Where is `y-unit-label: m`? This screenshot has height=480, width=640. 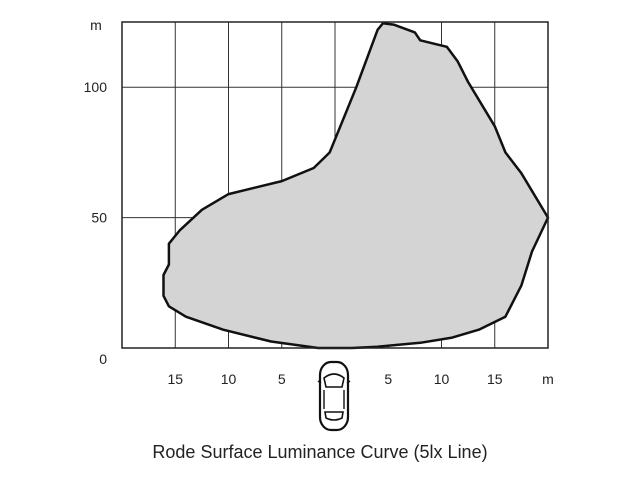
y-unit-label: m is located at coordinates (96, 25).